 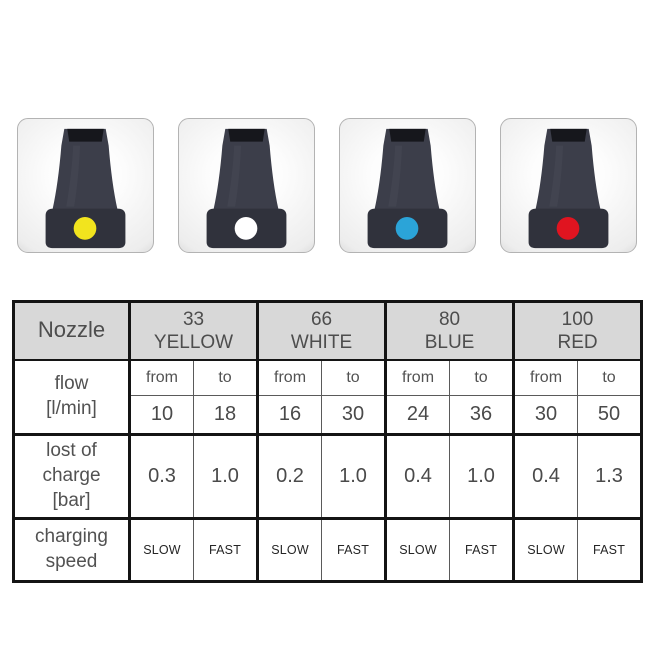 What do you see at coordinates (225, 415) in the screenshot?
I see `flow-value-cell: 18` at bounding box center [225, 415].